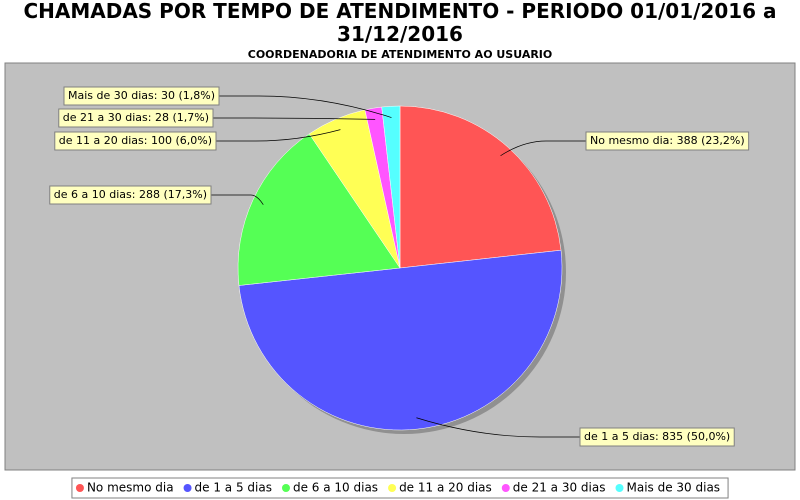 Image resolution: width=800 pixels, height=500 pixels. I want to click on chart-subtitle: COORDENADORIA DE ATENDIMENTO AO USUARIO, so click(400, 54).